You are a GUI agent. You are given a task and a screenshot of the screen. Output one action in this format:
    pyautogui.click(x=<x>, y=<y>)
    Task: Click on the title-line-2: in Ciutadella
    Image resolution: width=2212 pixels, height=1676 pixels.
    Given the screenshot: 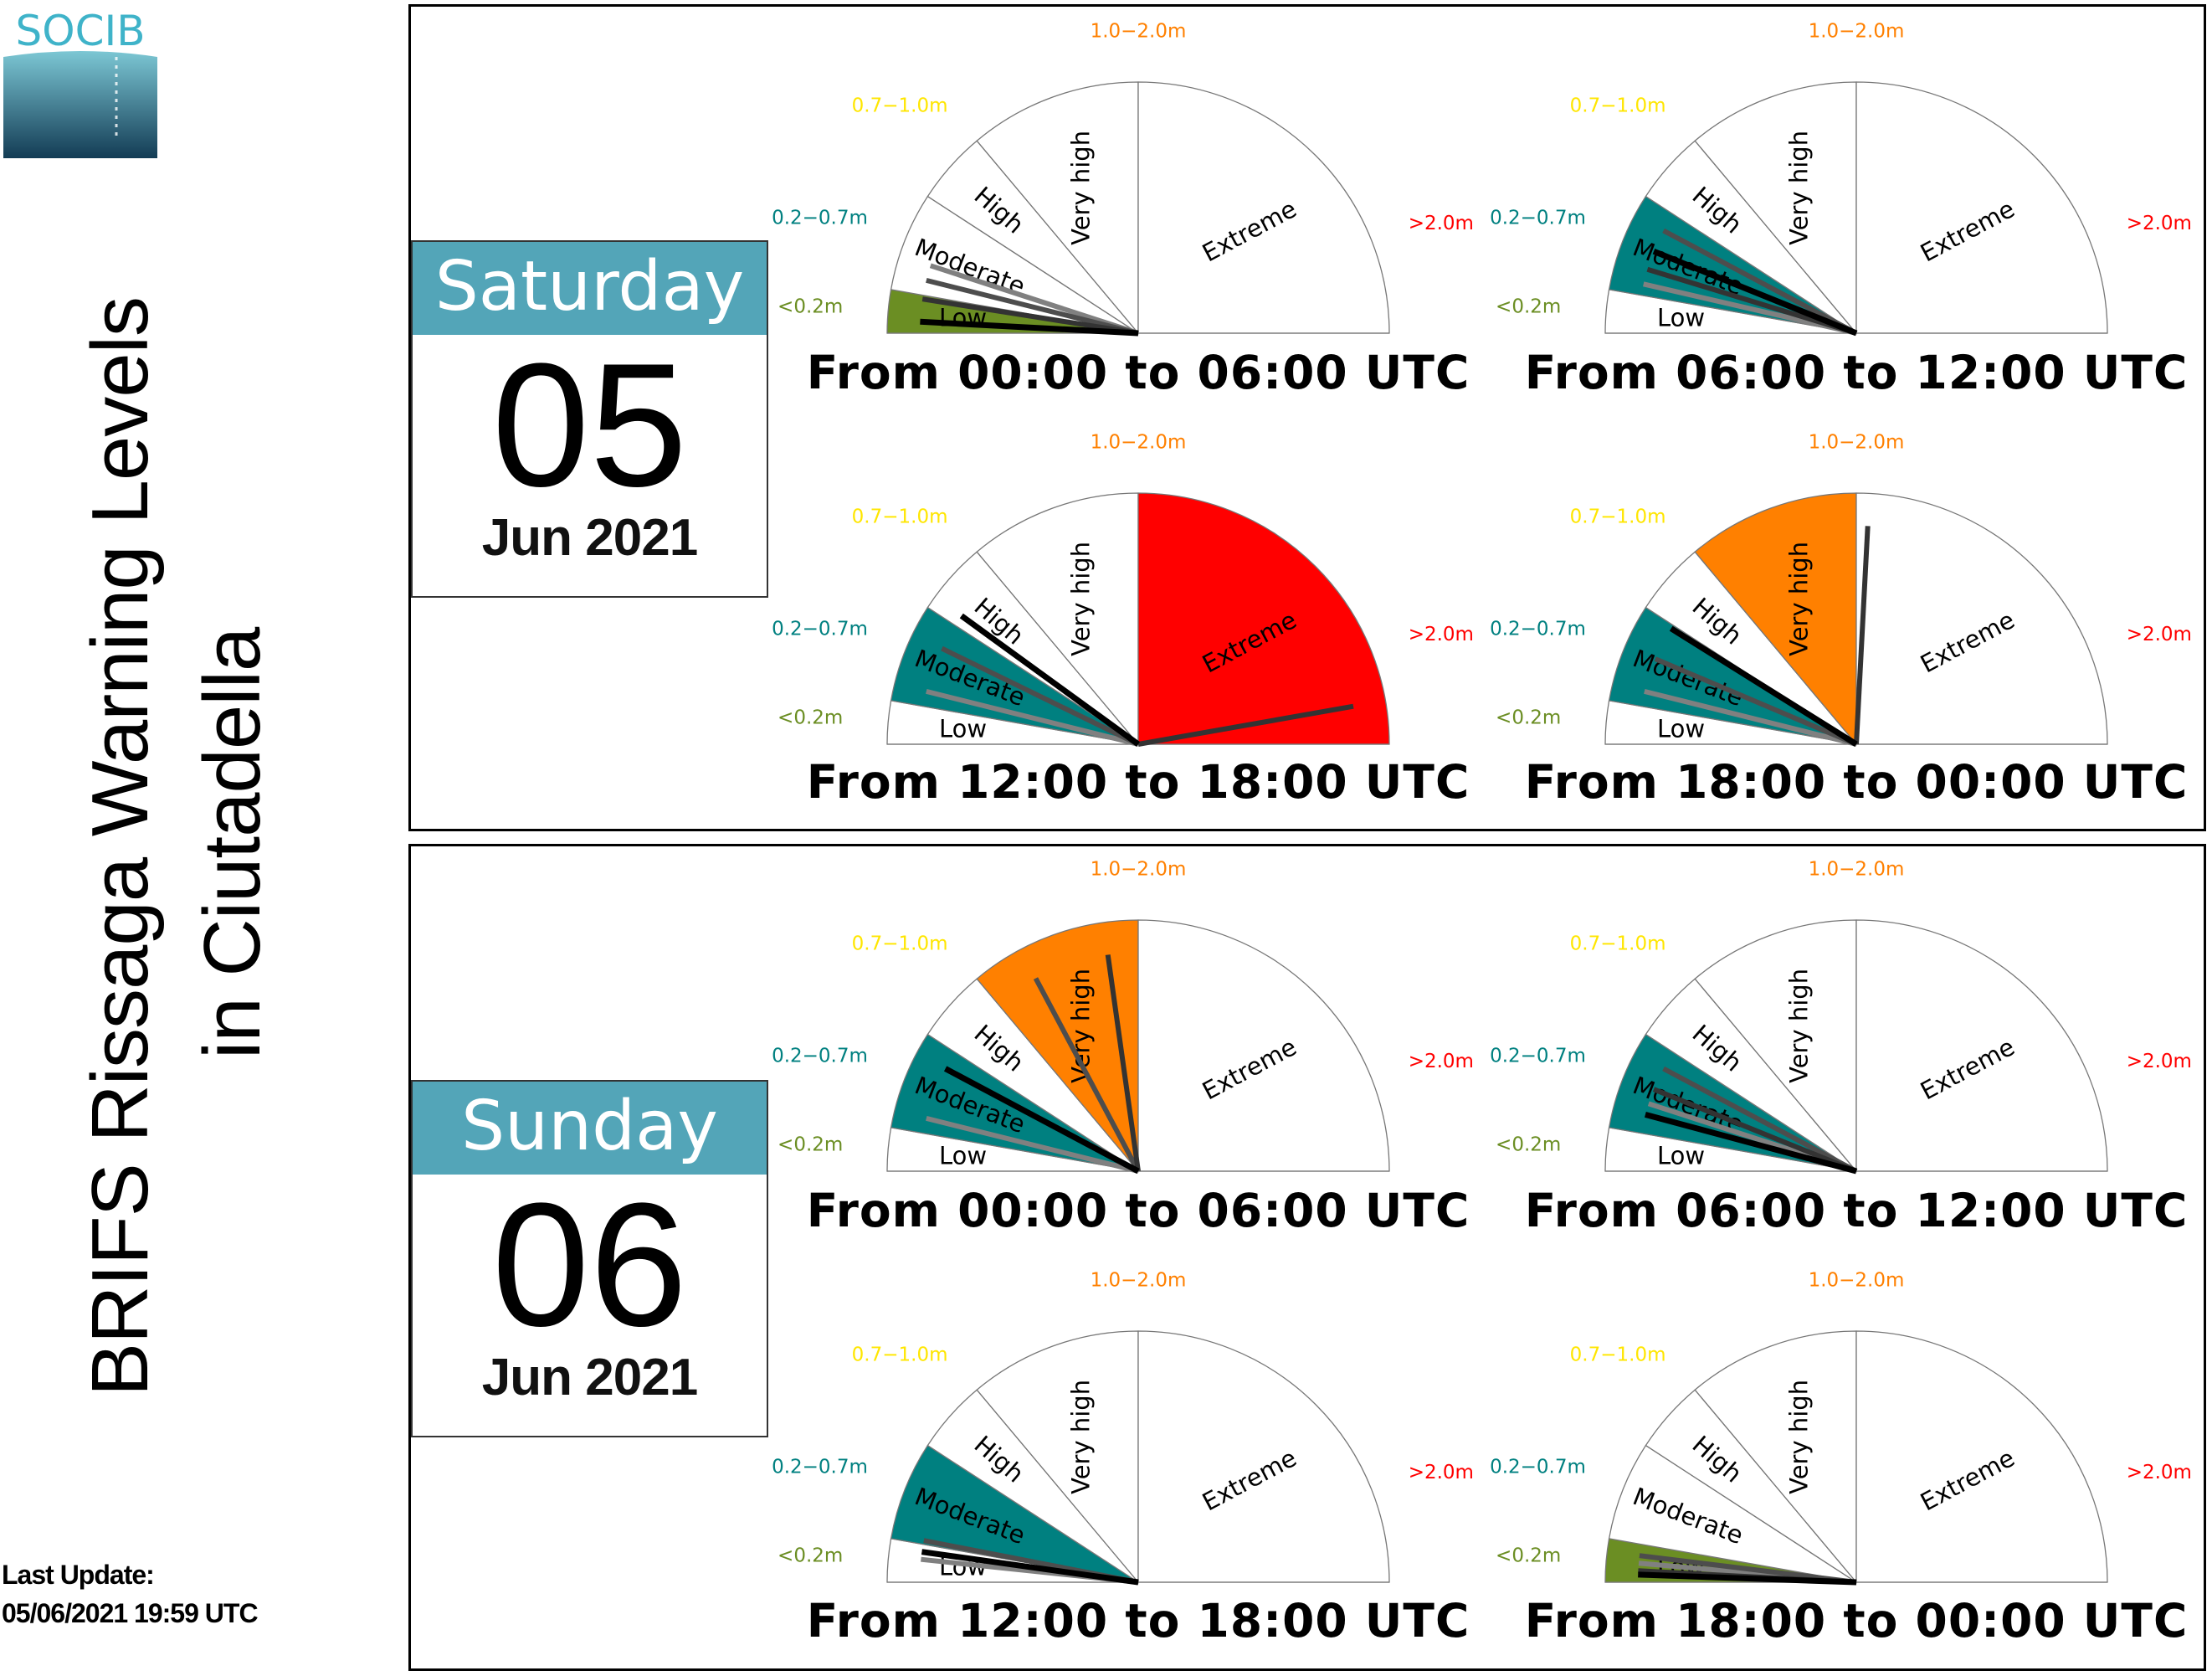 What is the action you would take?
    pyautogui.click(x=232, y=842)
    